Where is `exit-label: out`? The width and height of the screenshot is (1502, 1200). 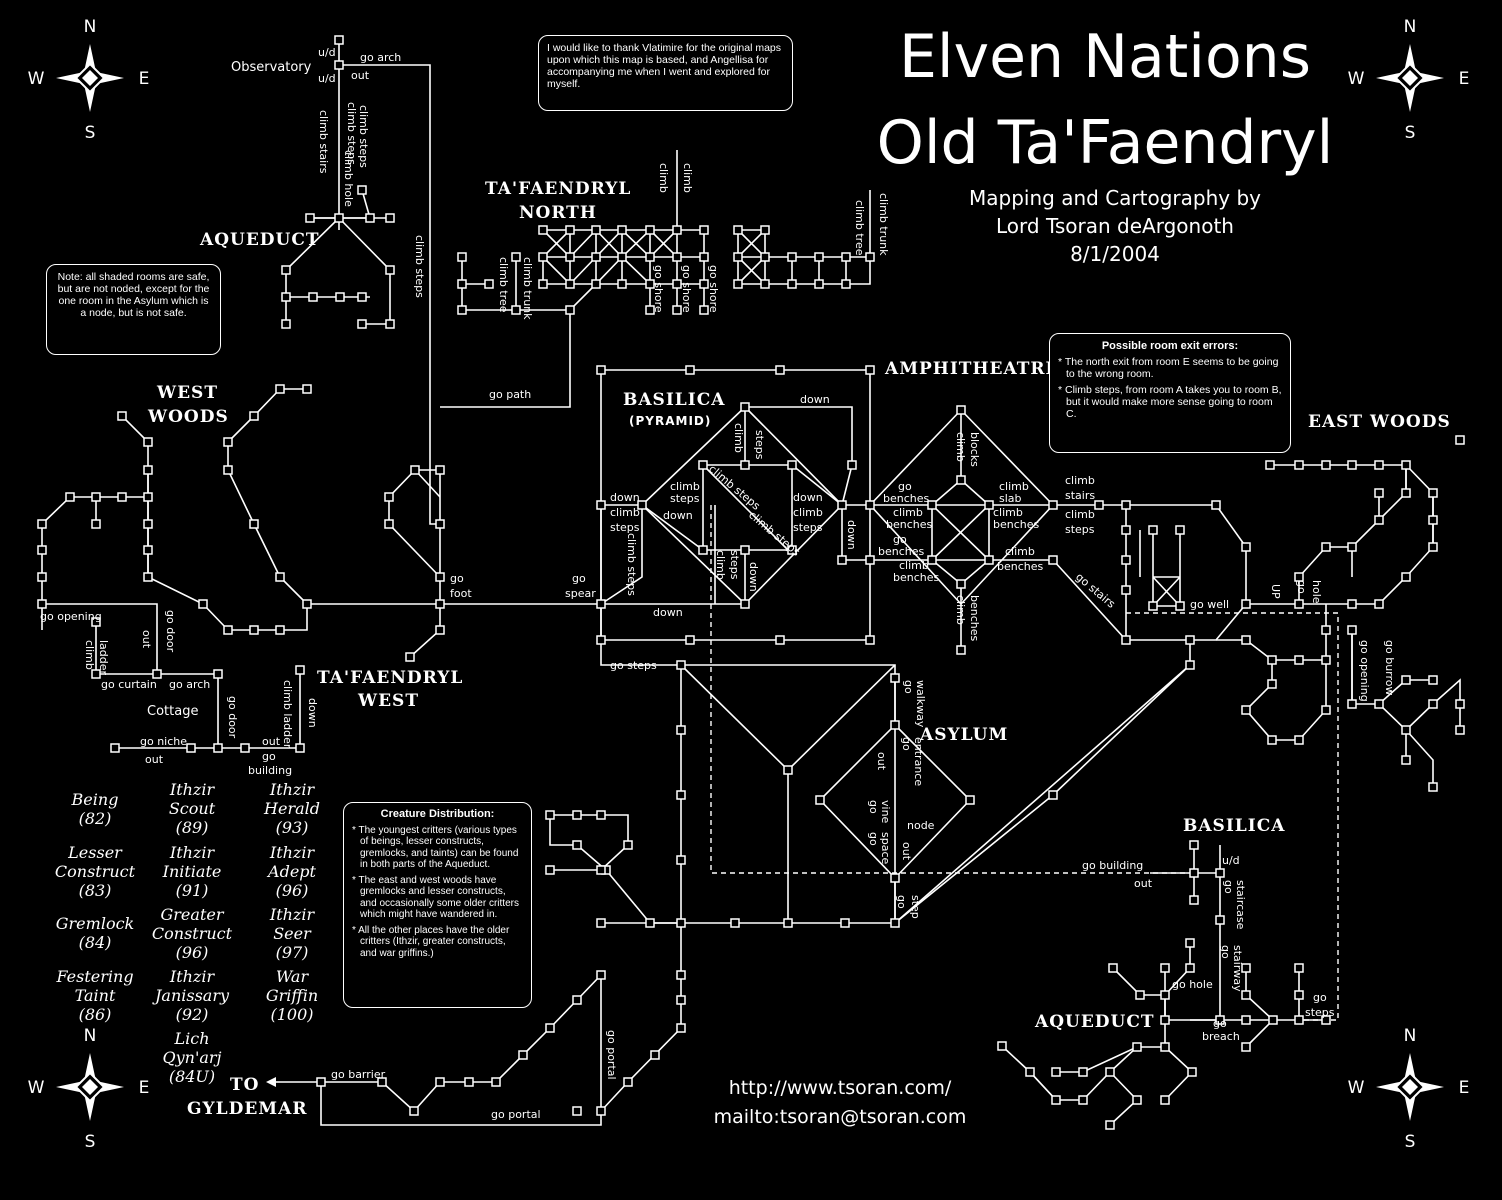 exit-label: out is located at coordinates (146, 639).